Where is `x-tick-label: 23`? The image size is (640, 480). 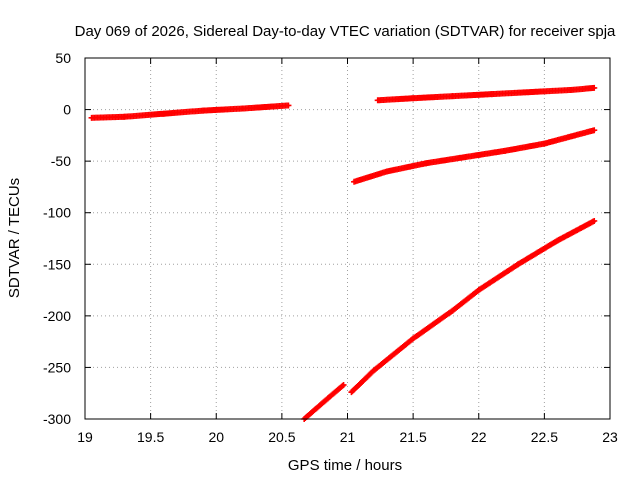
x-tick-label: 23 is located at coordinates (610, 437).